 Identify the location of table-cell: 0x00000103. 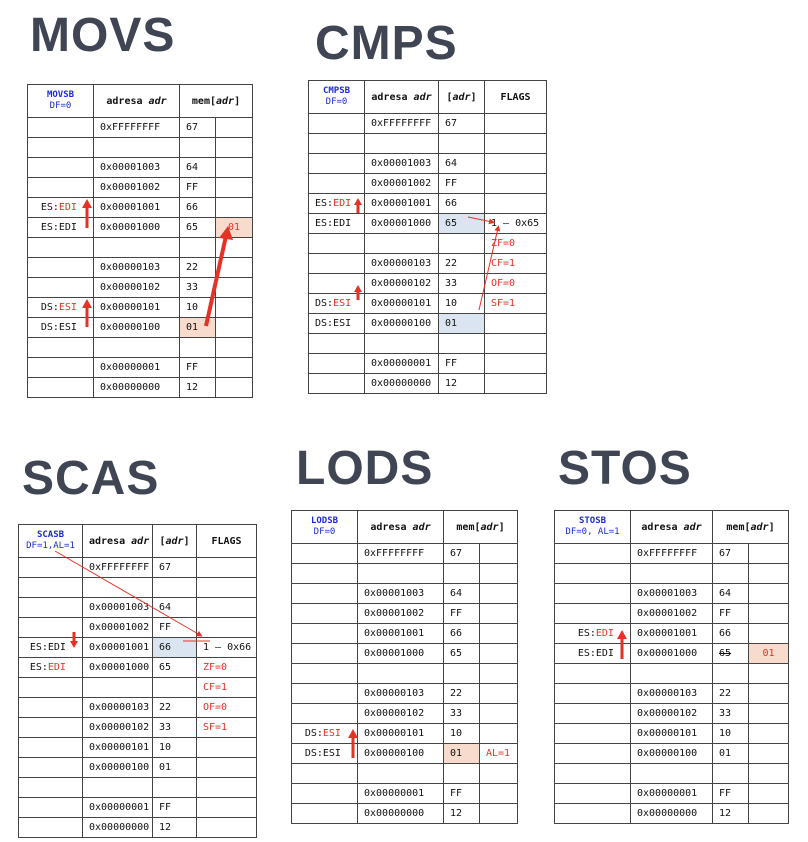
(400, 693).